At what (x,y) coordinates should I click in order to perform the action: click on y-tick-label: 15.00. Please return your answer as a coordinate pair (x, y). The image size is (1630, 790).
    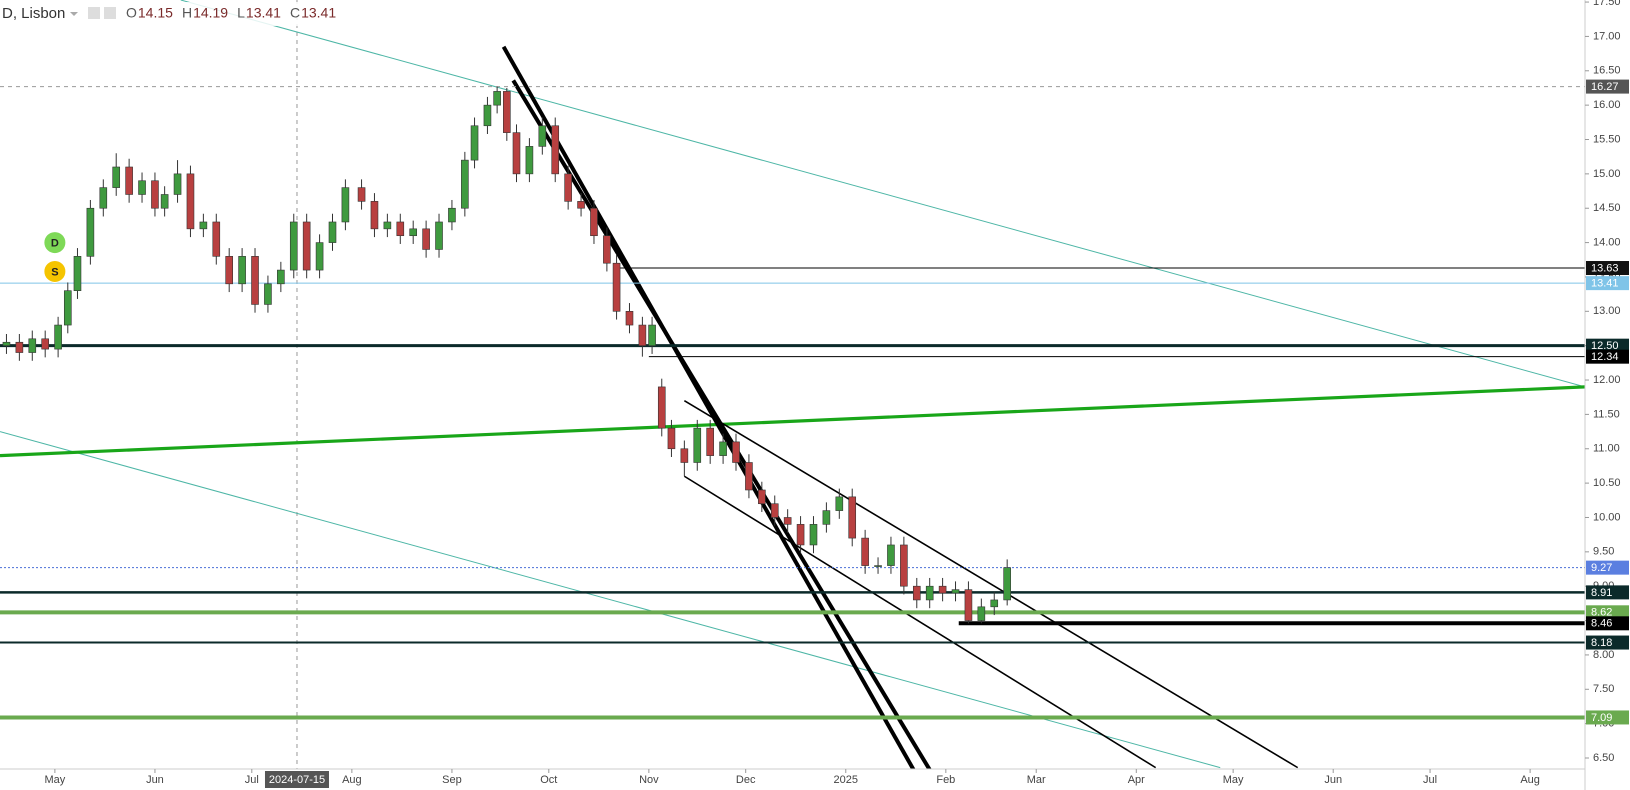
    Looking at the image, I should click on (1607, 174).